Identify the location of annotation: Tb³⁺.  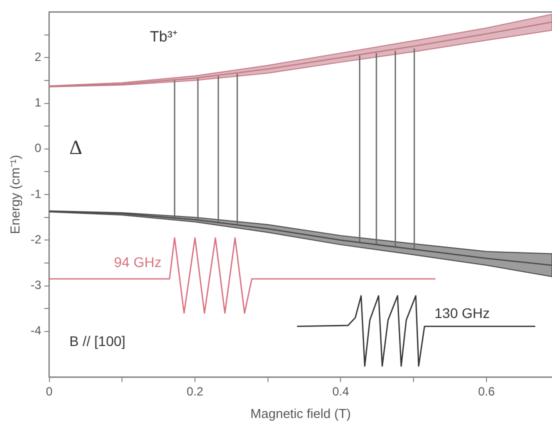
(164, 37).